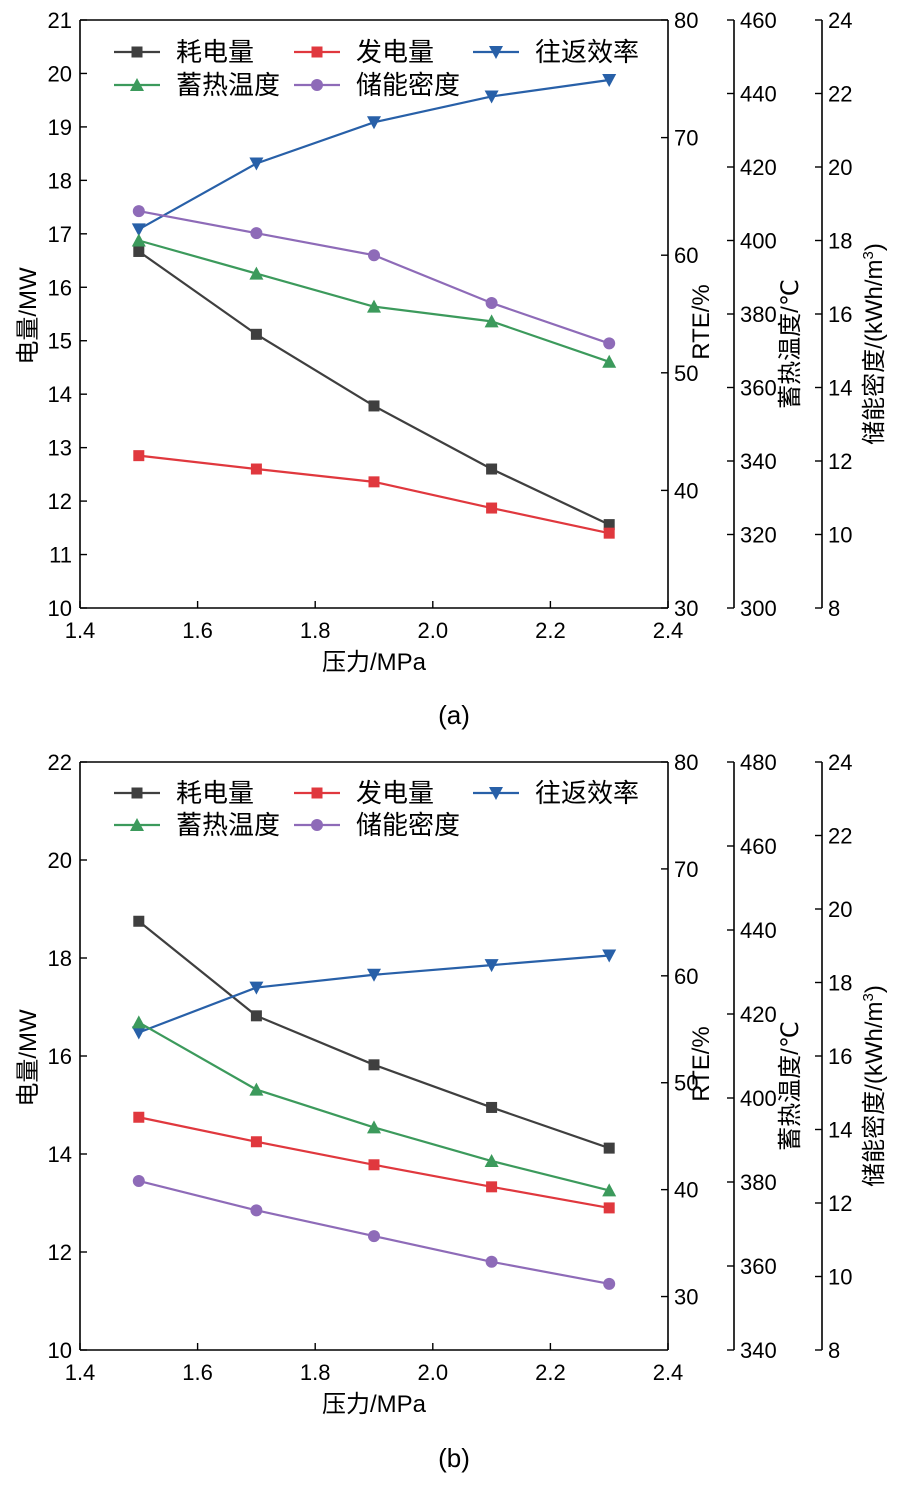 The height and width of the screenshot is (1487, 908). I want to click on legend-label-generation: 发电量, so click(395, 793).